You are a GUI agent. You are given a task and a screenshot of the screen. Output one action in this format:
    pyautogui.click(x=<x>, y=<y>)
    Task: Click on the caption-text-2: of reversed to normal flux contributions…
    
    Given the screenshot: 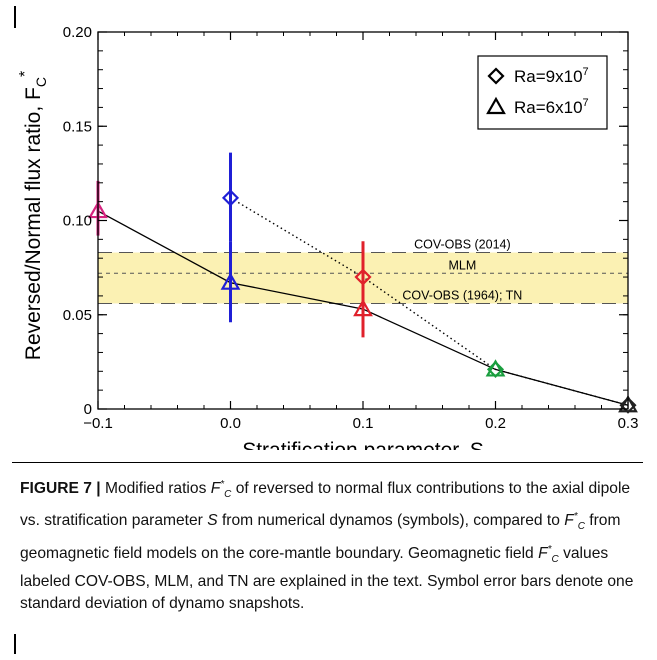 What is the action you would take?
    pyautogui.click(x=325, y=505)
    